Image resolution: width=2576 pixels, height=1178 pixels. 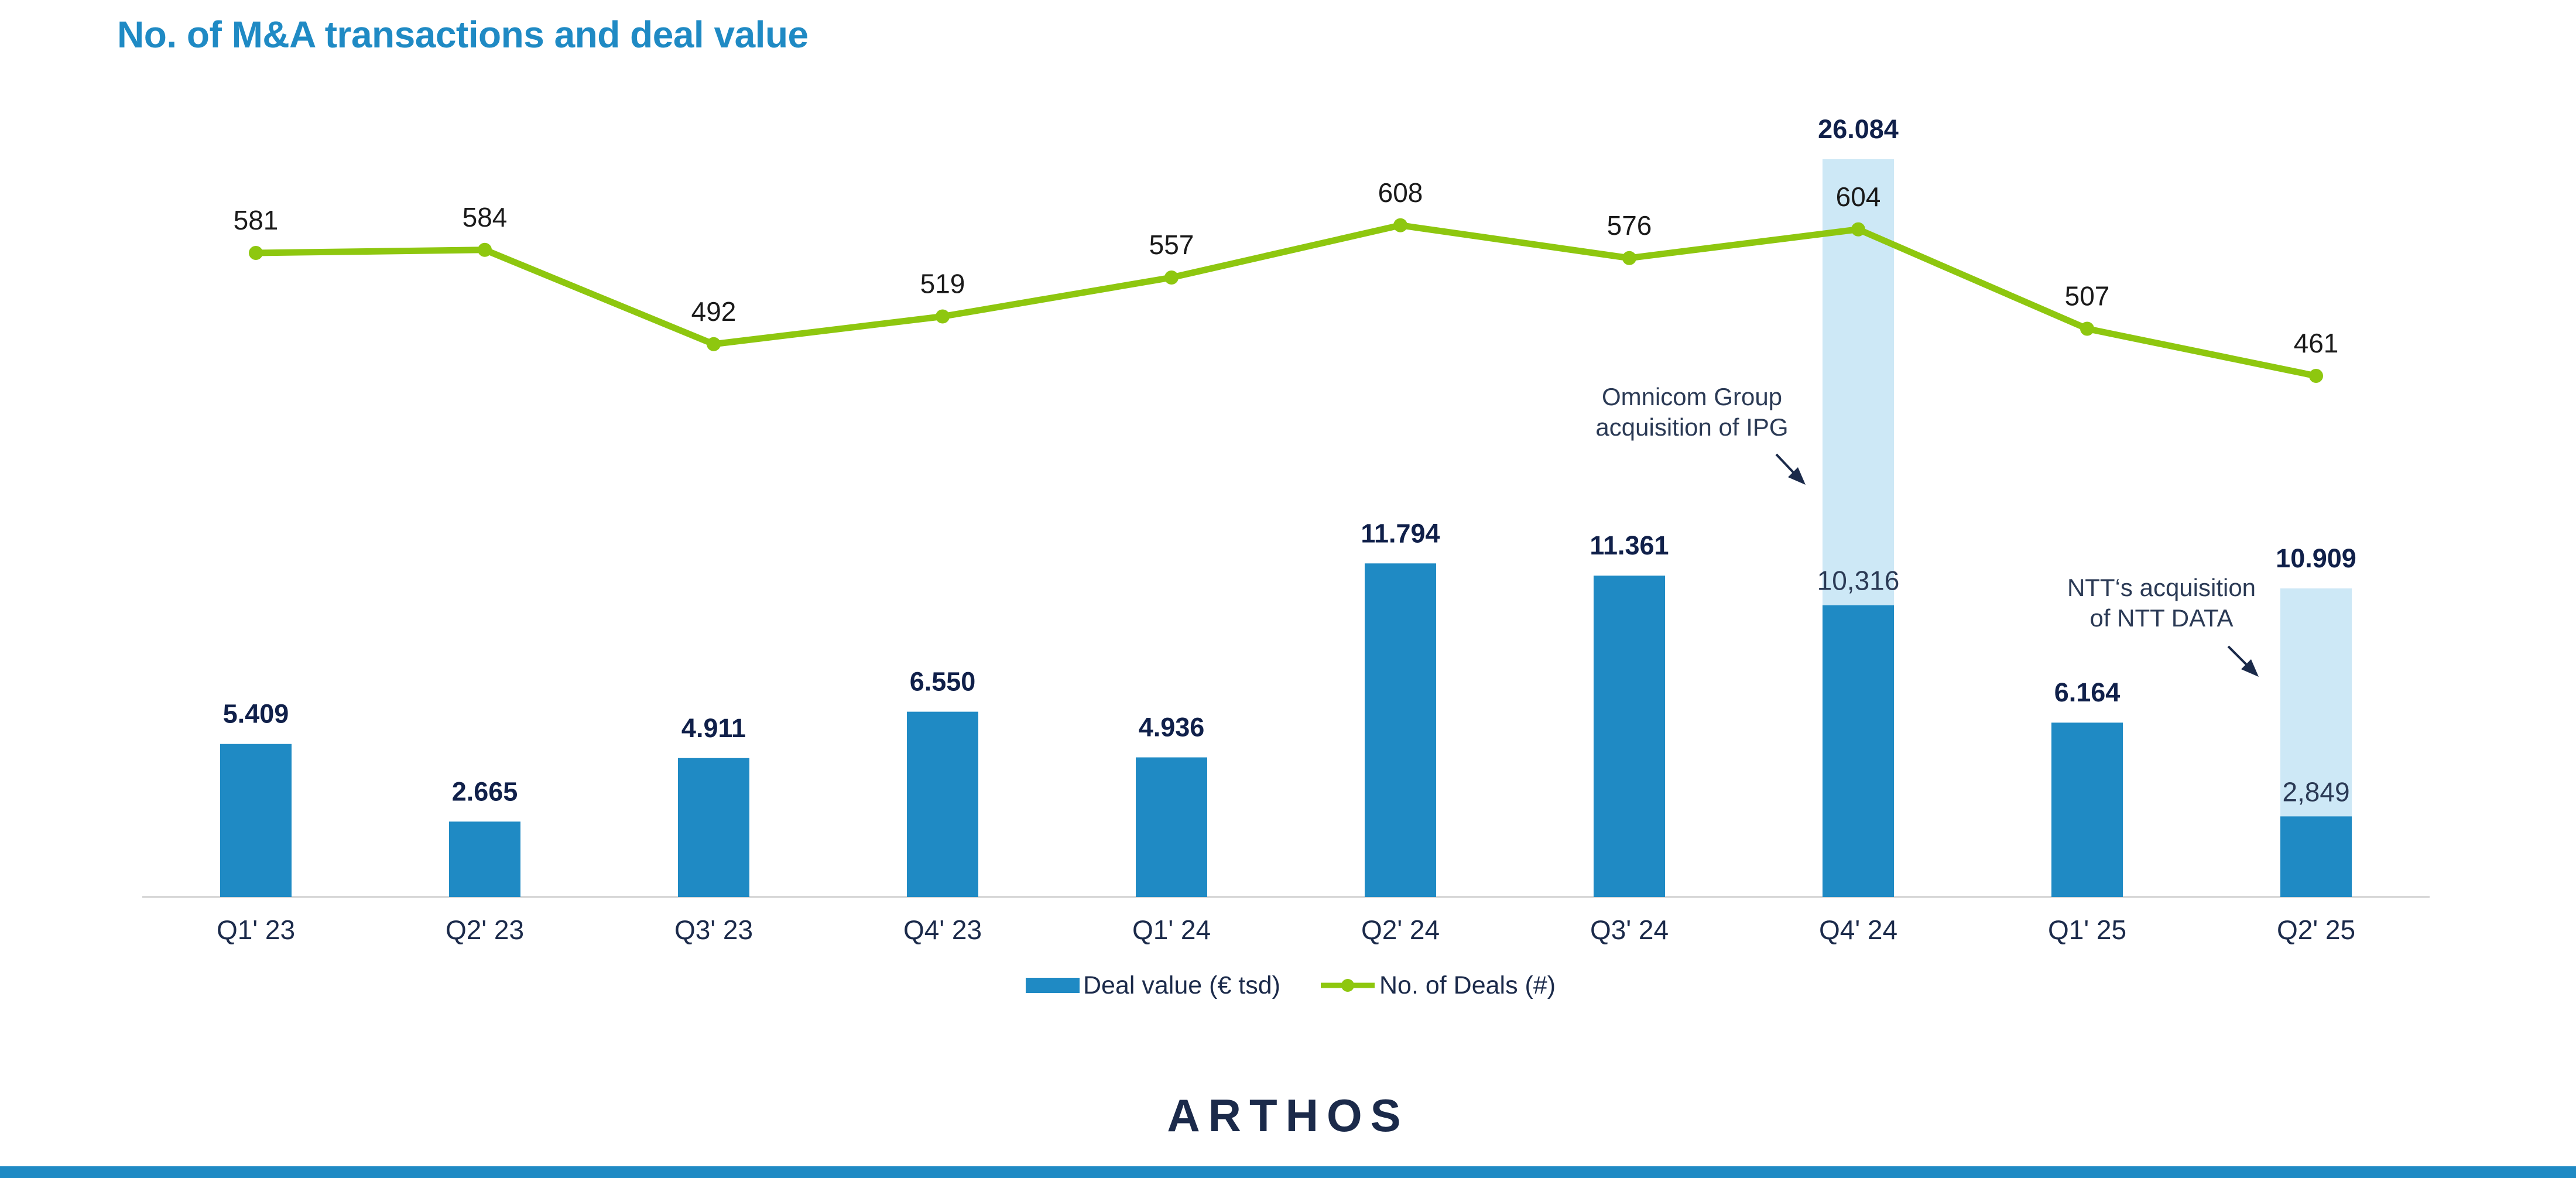 What do you see at coordinates (1400, 930) in the screenshot?
I see `x-tick-label-q2-24: Q2' 24` at bounding box center [1400, 930].